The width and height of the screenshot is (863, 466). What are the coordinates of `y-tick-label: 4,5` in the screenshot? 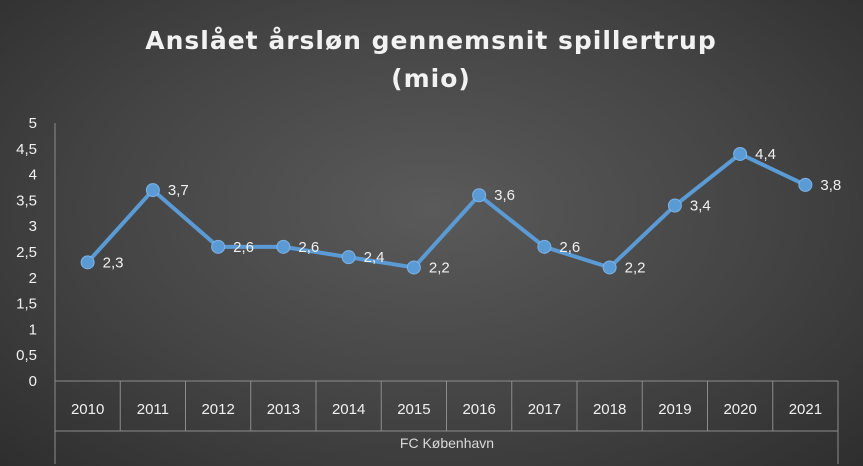 It's located at (26, 149).